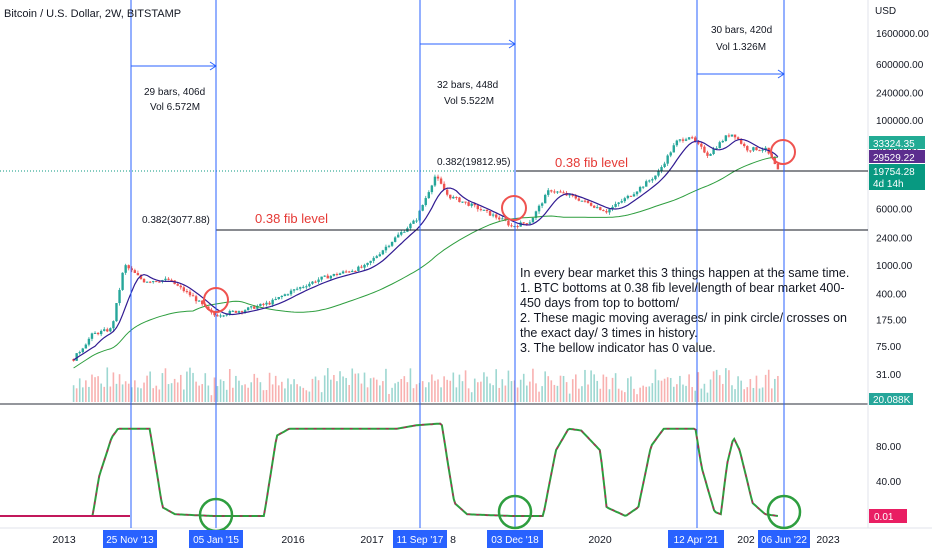  What do you see at coordinates (130, 539) in the screenshot?
I see `event-date-badge` at bounding box center [130, 539].